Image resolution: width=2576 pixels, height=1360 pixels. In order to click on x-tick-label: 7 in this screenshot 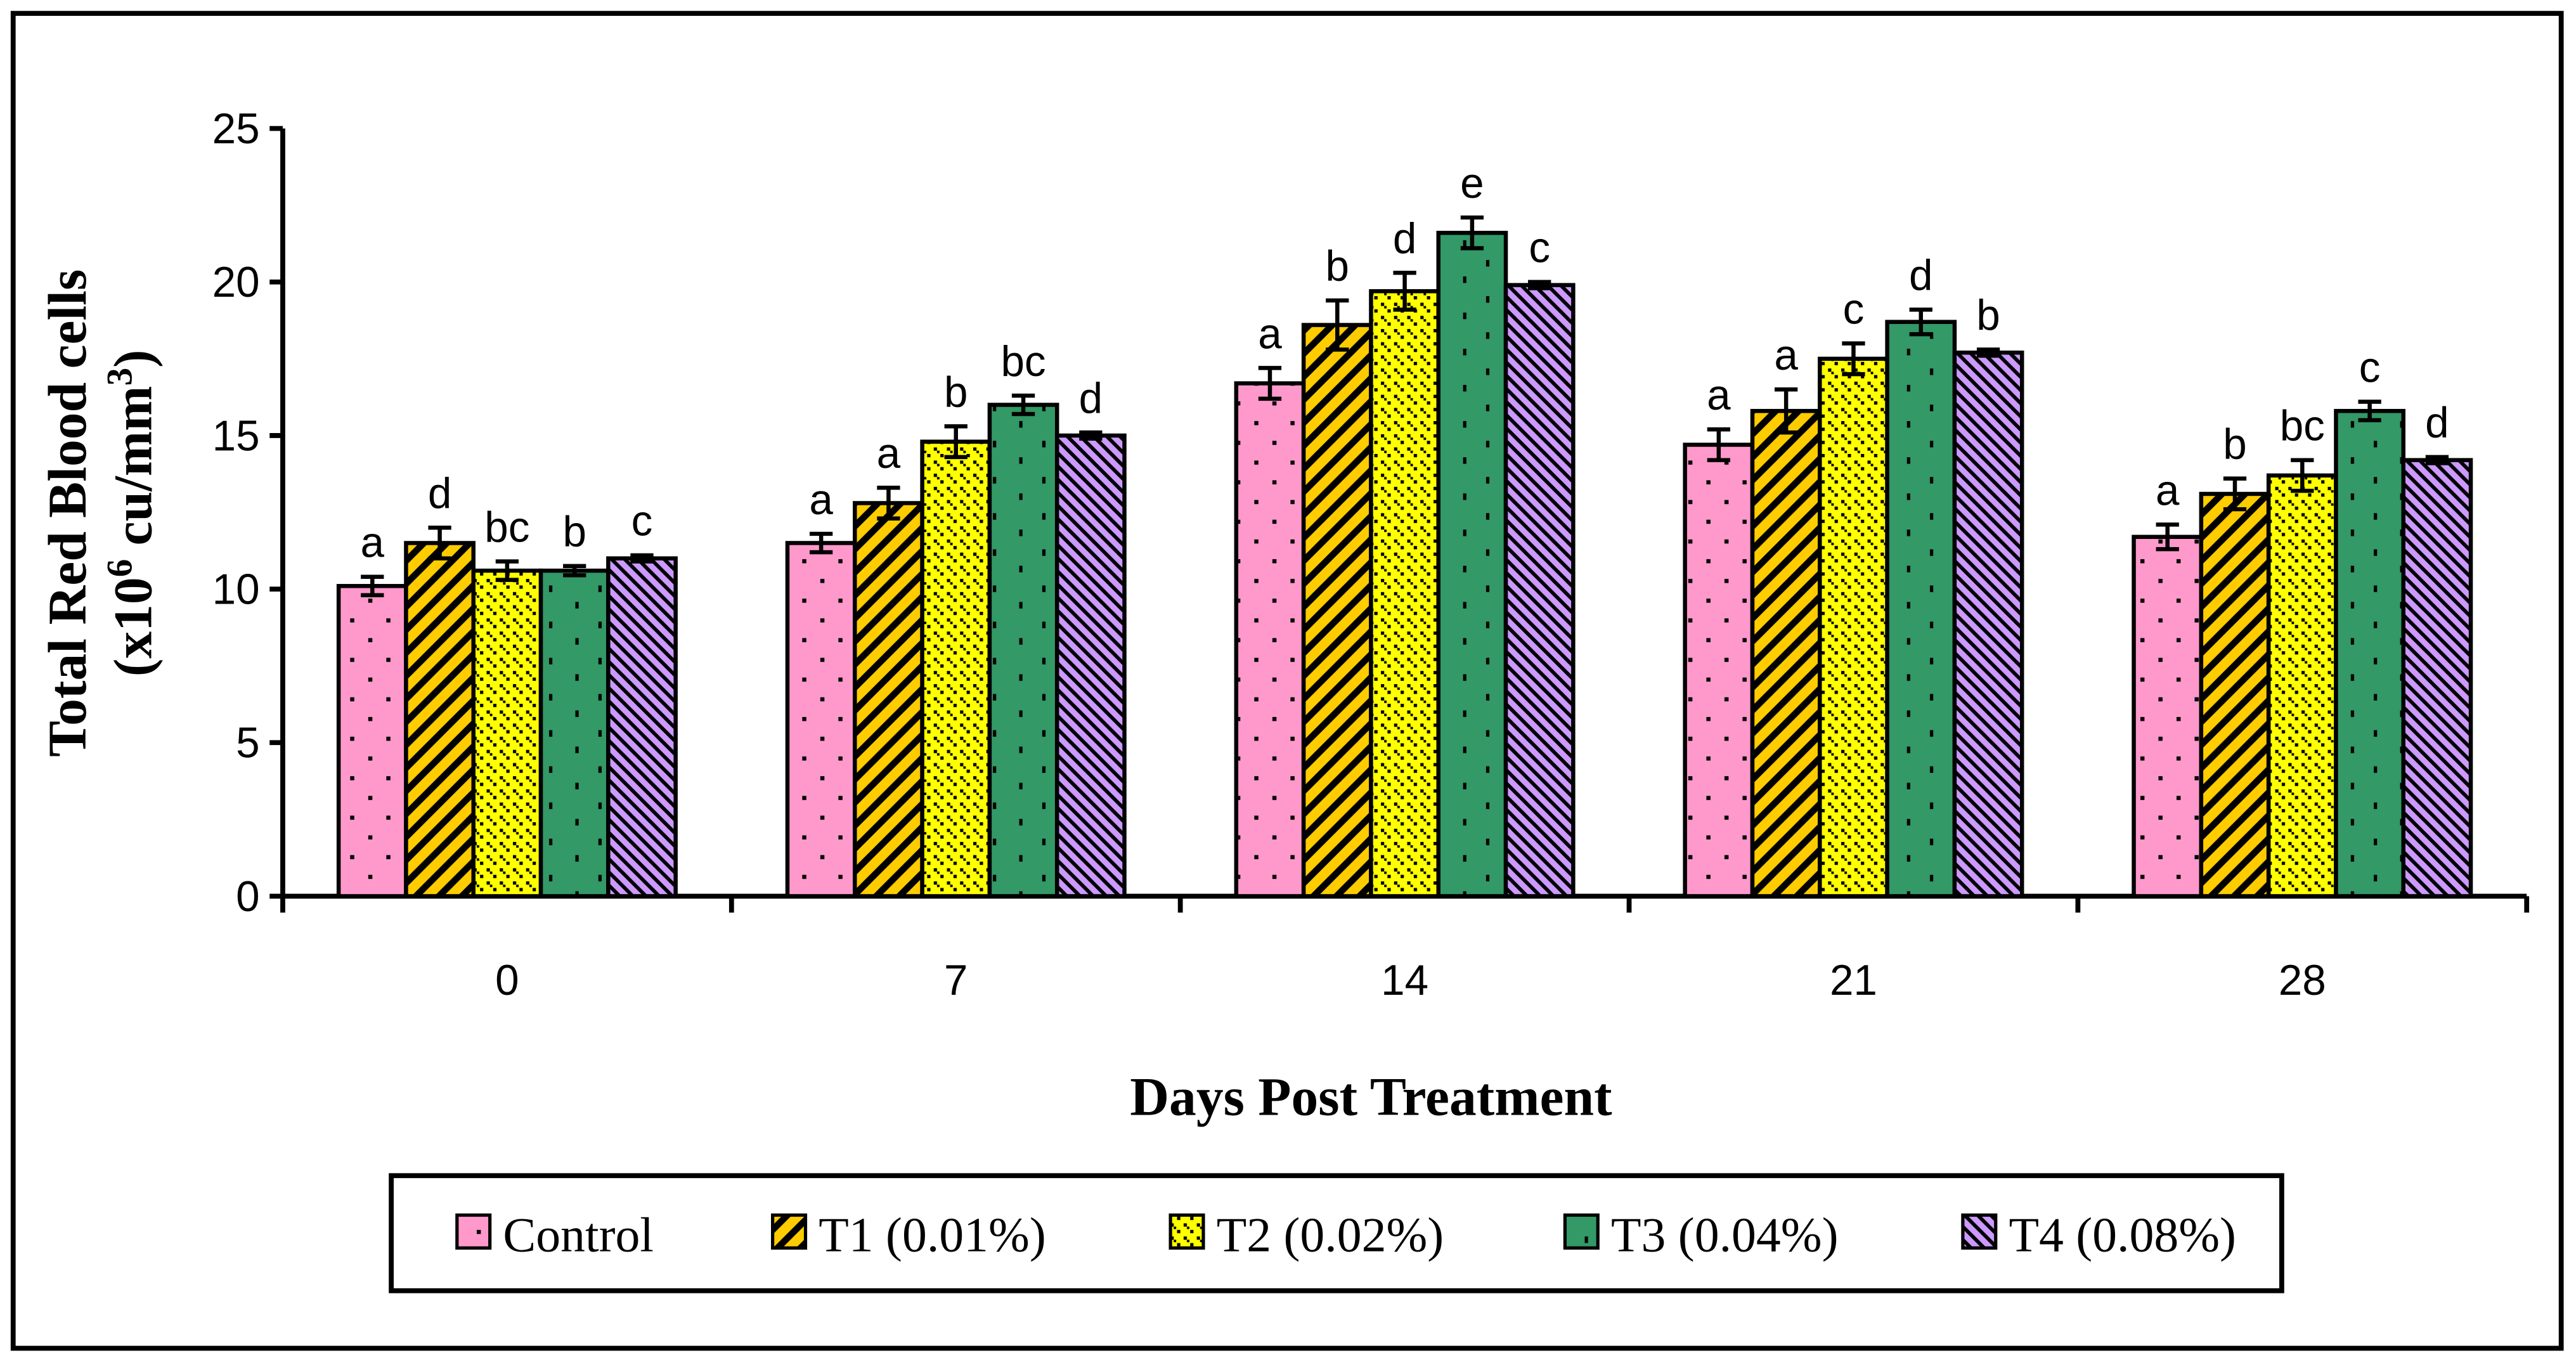, I will do `click(956, 980)`.